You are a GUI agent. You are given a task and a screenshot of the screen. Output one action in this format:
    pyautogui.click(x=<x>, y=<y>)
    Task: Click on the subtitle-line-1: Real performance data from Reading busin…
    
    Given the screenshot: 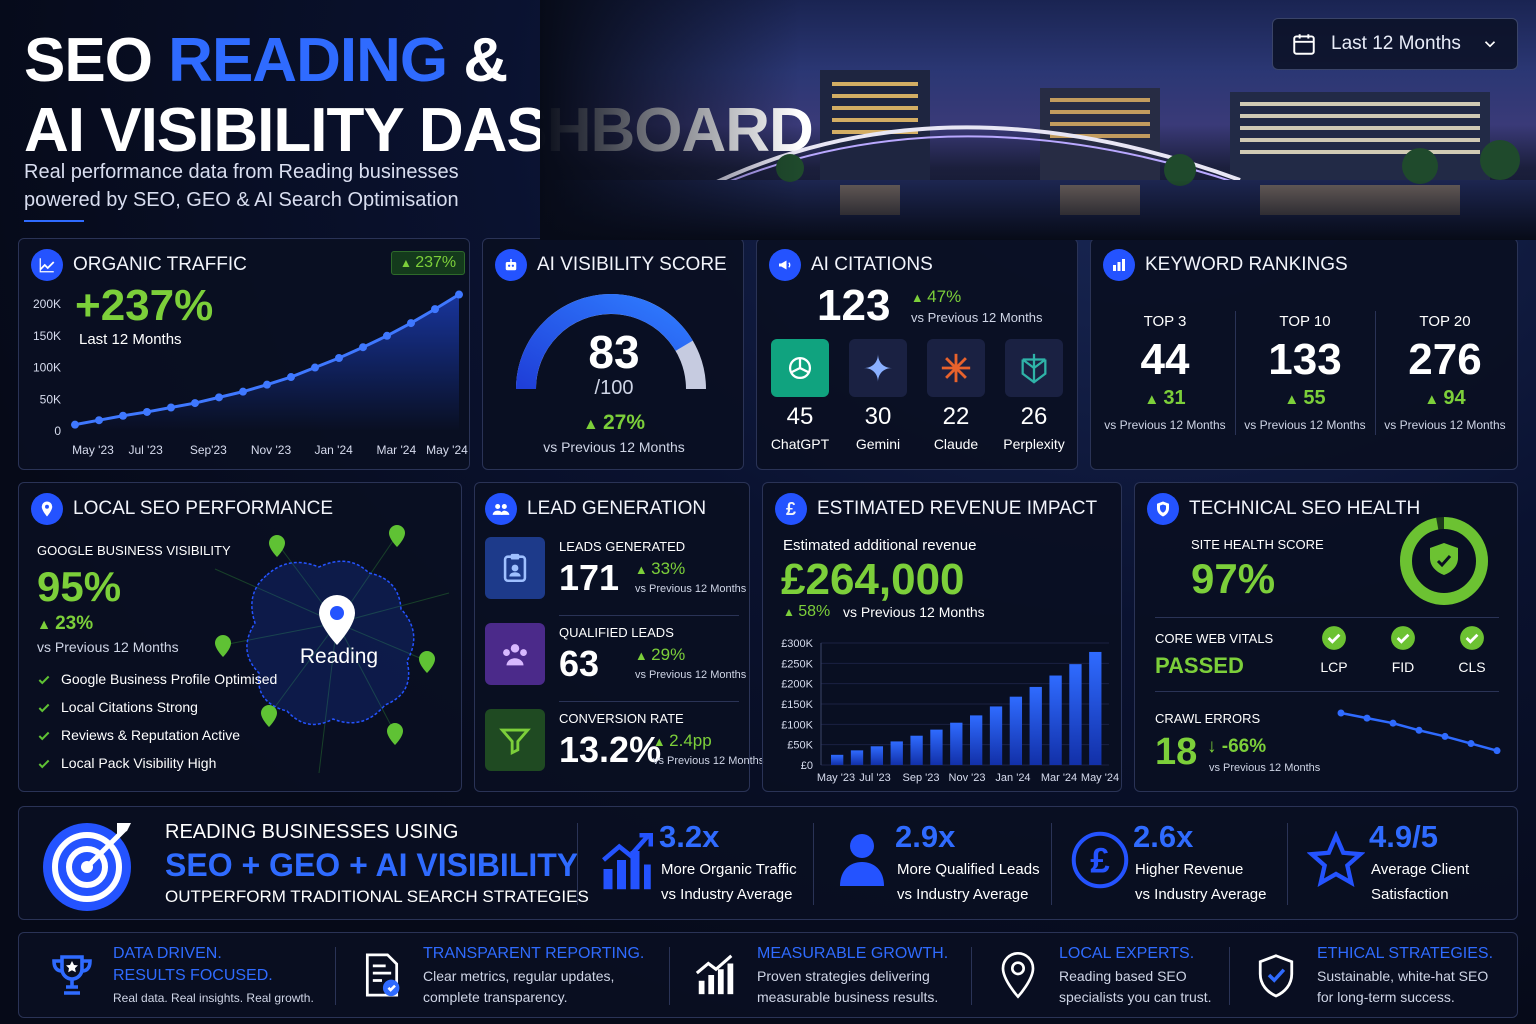 What is the action you would take?
    pyautogui.click(x=241, y=172)
    